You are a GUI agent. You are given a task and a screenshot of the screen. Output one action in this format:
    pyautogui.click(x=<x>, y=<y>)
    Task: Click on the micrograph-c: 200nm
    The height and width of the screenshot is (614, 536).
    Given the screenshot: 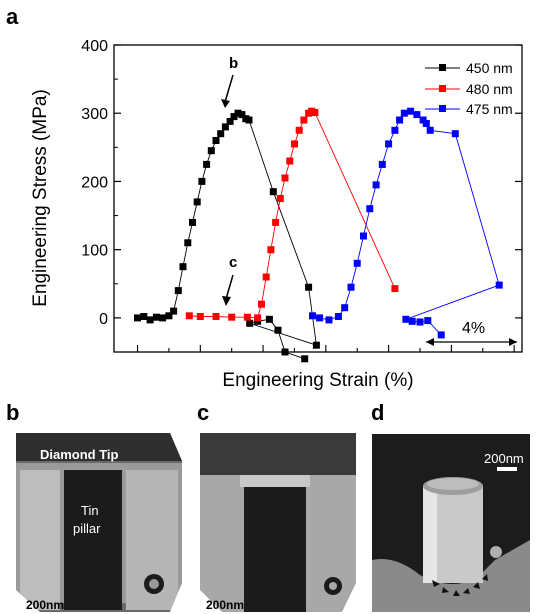 What is the action you would take?
    pyautogui.click(x=278, y=522)
    